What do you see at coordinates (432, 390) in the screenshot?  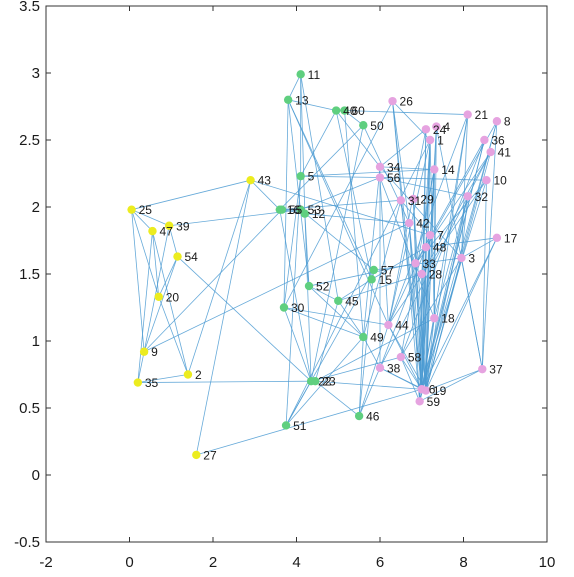 I see `node-label-6: 6` at bounding box center [432, 390].